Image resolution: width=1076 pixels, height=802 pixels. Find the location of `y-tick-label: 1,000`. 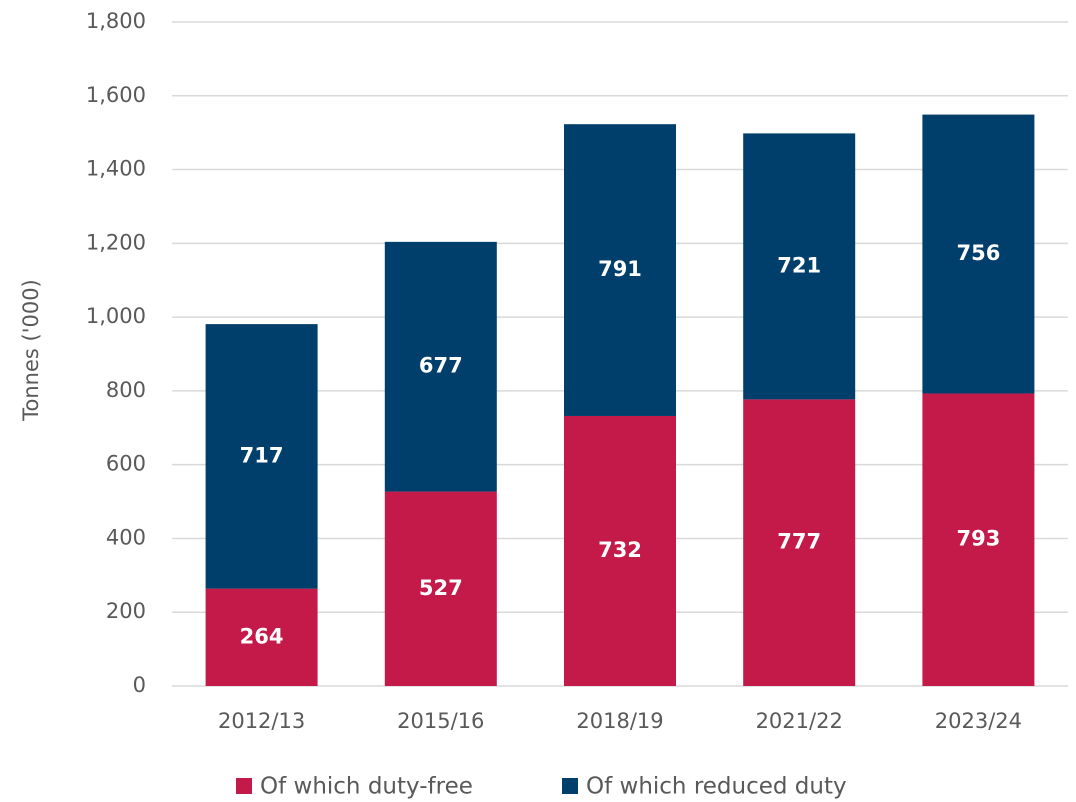

y-tick-label: 1,000 is located at coordinates (116, 316).